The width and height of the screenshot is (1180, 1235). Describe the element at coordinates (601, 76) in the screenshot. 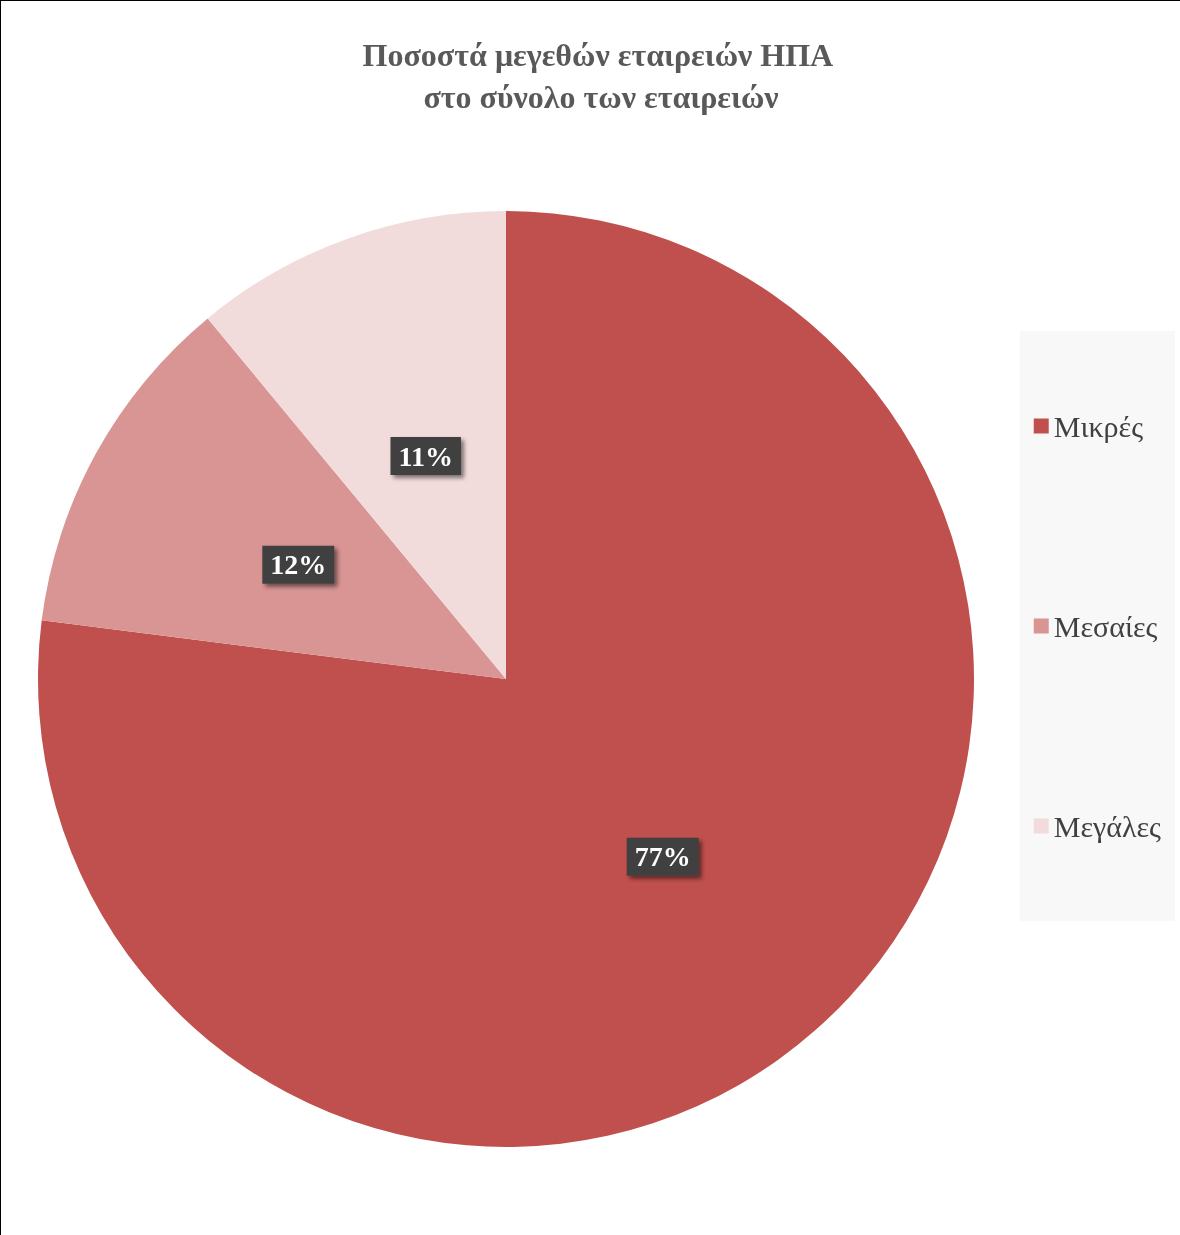

I see `chart-title: Ποσοστά μεγεθών εταιρειών ΗΠΑ στο σύνολο των εταιρειών` at that location.